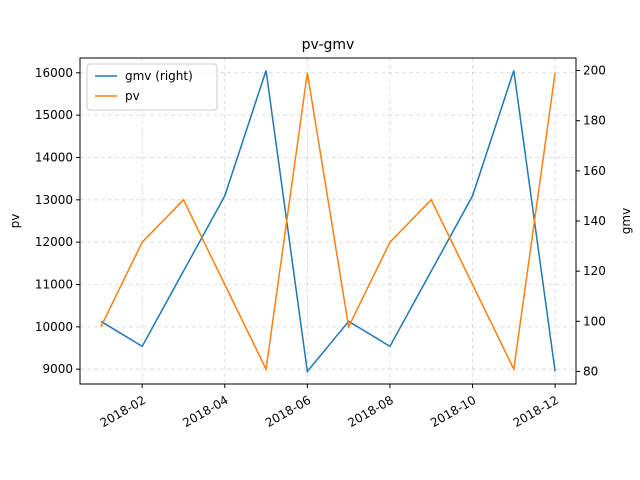 This screenshot has height=480, width=640. I want to click on left-tick-label: 16000, so click(54, 73).